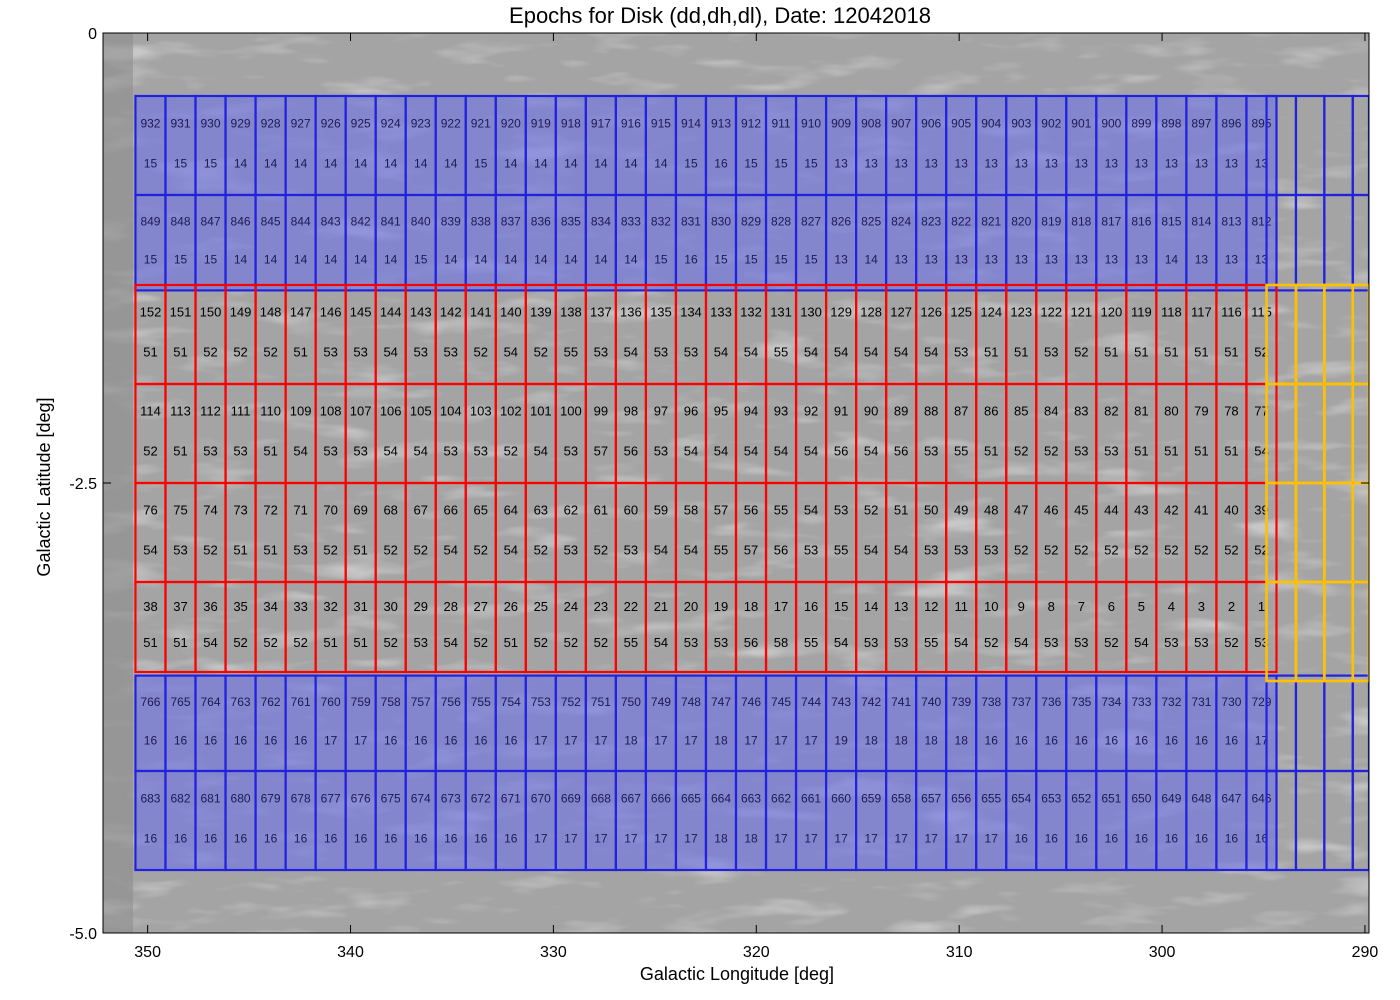 This screenshot has width=1400, height=1000. Describe the element at coordinates (631, 642) in the screenshot. I see `red-field-epochs: 55` at that location.